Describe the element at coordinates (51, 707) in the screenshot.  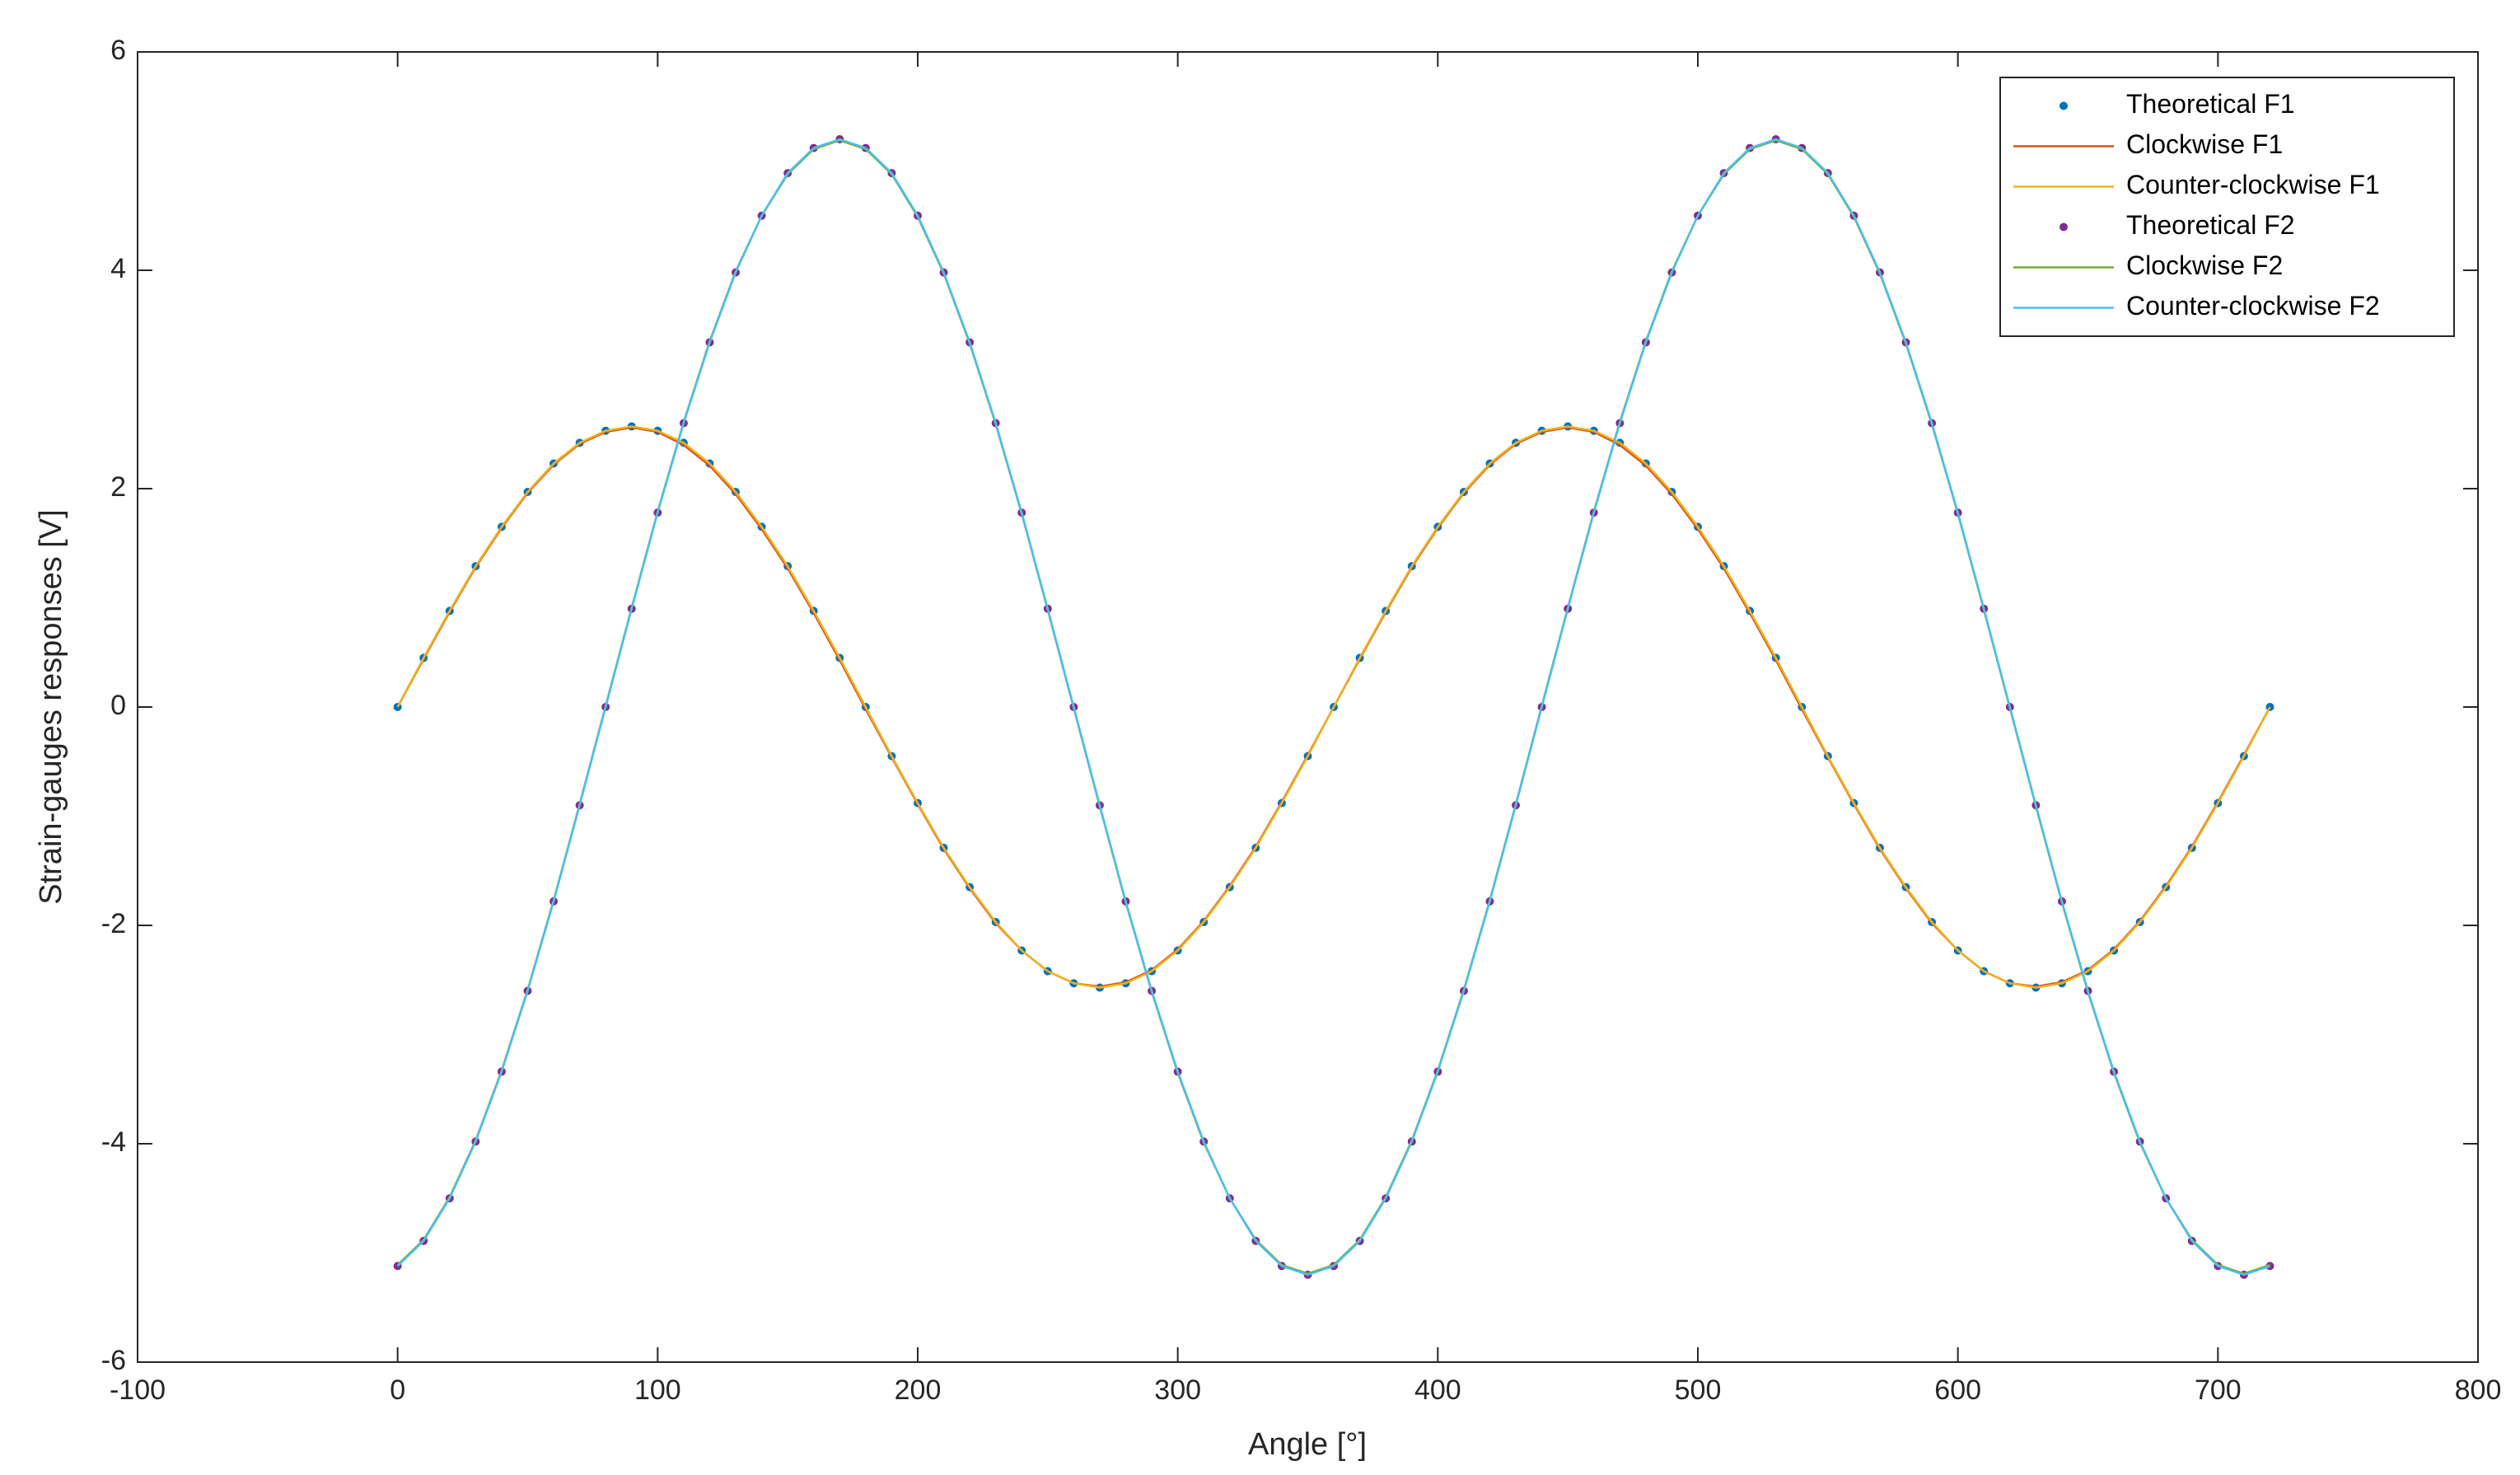
I see `y-axis-label: Strain-gauges responses [V]` at that location.